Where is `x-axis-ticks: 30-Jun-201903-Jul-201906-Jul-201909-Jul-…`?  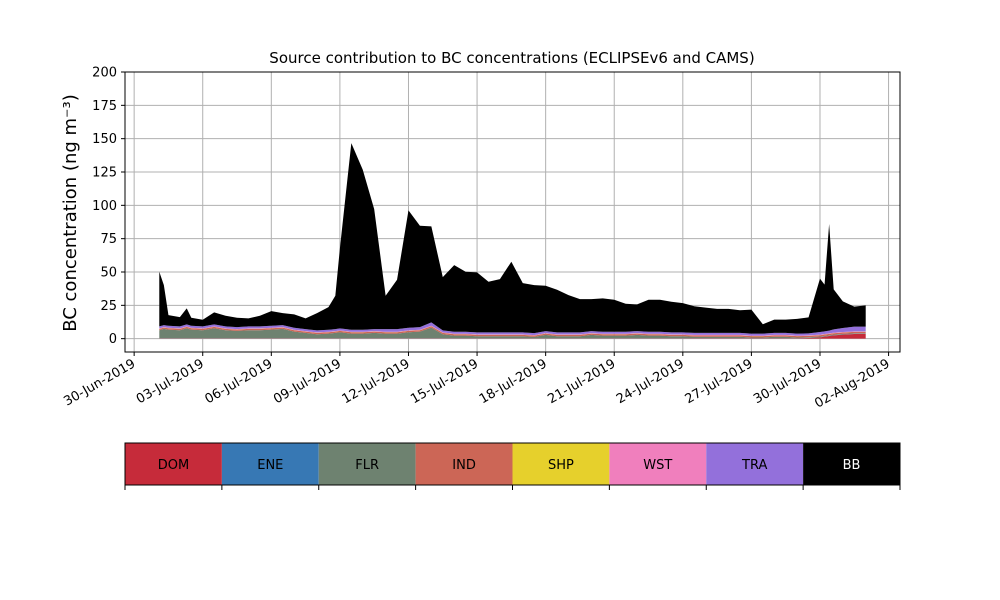 x-axis-ticks: 30-Jun-201903-Jul-201906-Jul-201909-Jul-… is located at coordinates (477, 382).